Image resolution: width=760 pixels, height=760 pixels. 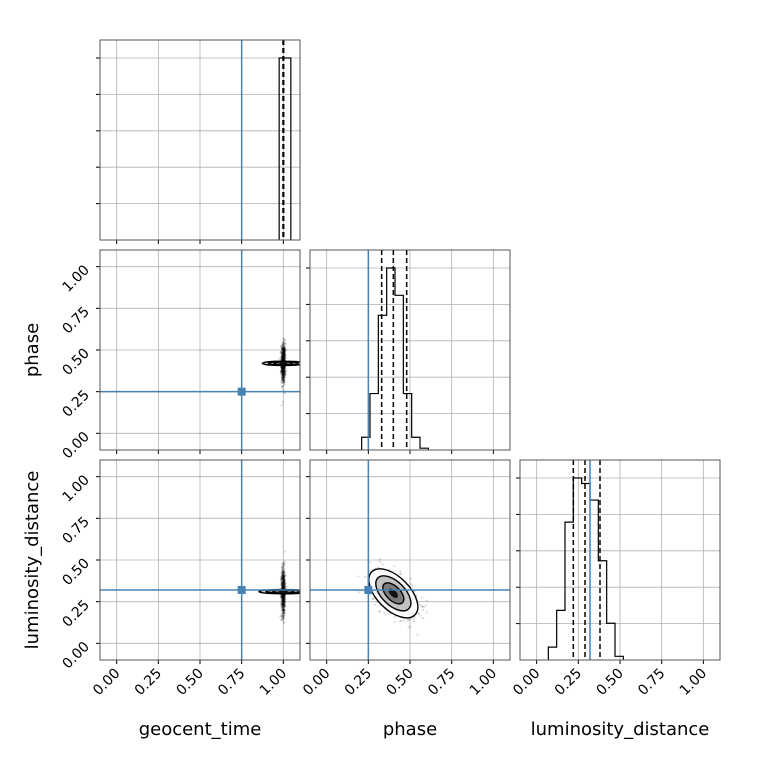 What do you see at coordinates (410, 729) in the screenshot?
I see `x-axis-label: phase` at bounding box center [410, 729].